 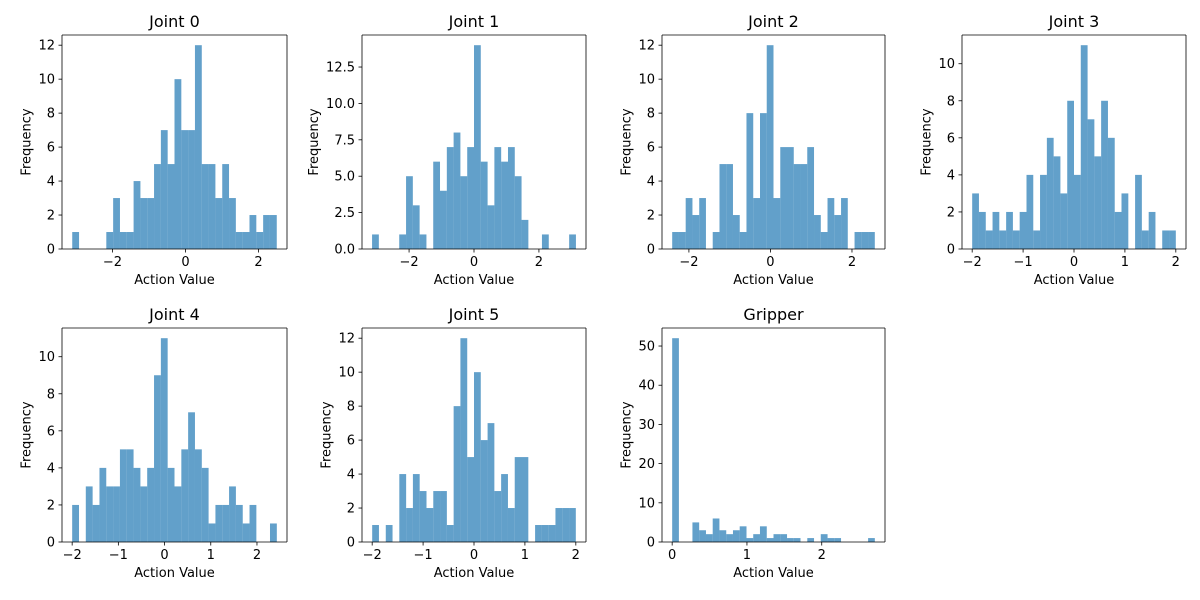 I want to click on chart-title: Joint 2, so click(x=773, y=21).